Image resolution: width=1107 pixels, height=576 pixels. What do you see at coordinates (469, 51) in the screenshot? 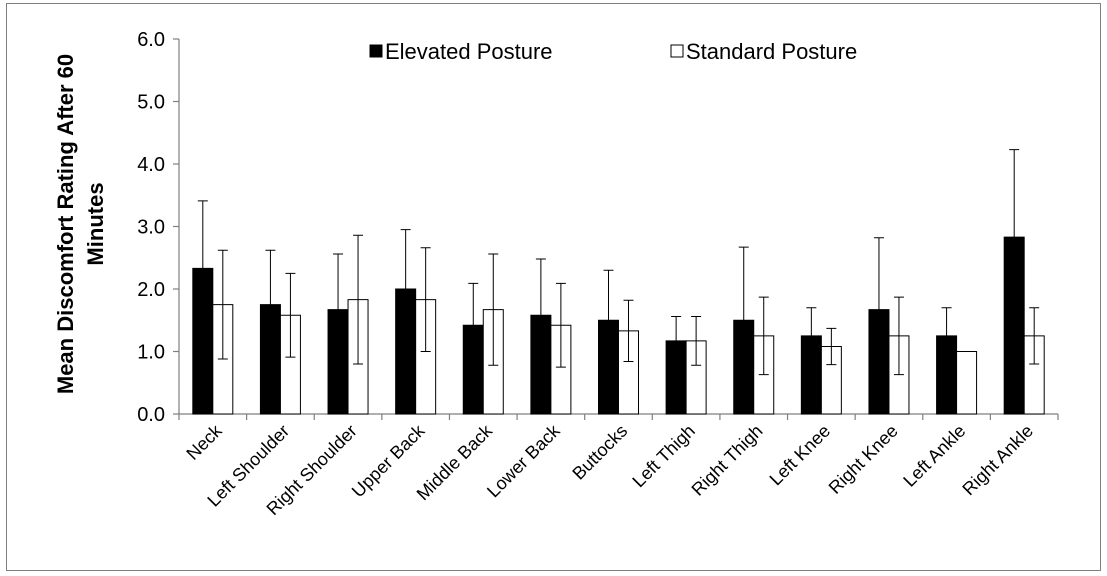
I see `legend-label-elevated: Elevated Posture` at bounding box center [469, 51].